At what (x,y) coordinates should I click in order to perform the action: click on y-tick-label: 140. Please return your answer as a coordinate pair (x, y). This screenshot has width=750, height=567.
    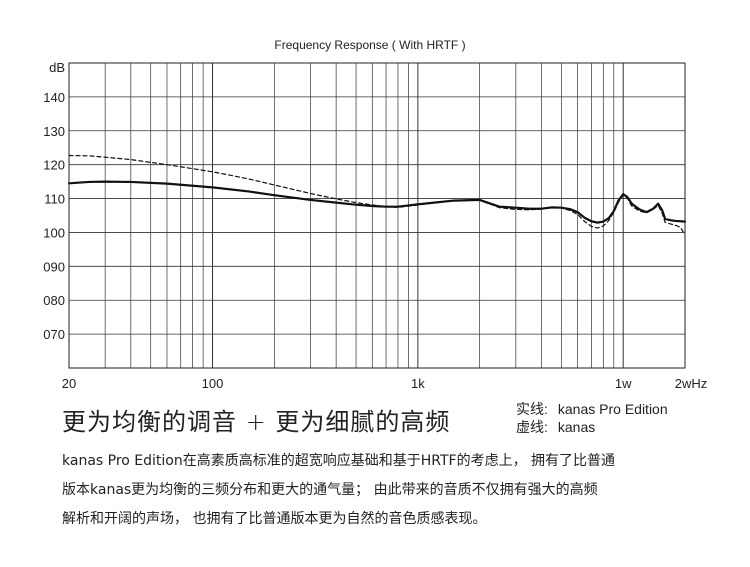
    Looking at the image, I should click on (54, 97).